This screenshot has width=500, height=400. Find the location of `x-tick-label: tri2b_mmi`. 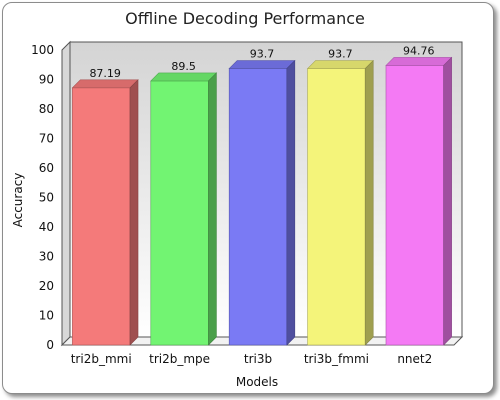

x-tick-label: tri2b_mmi is located at coordinates (101, 359).